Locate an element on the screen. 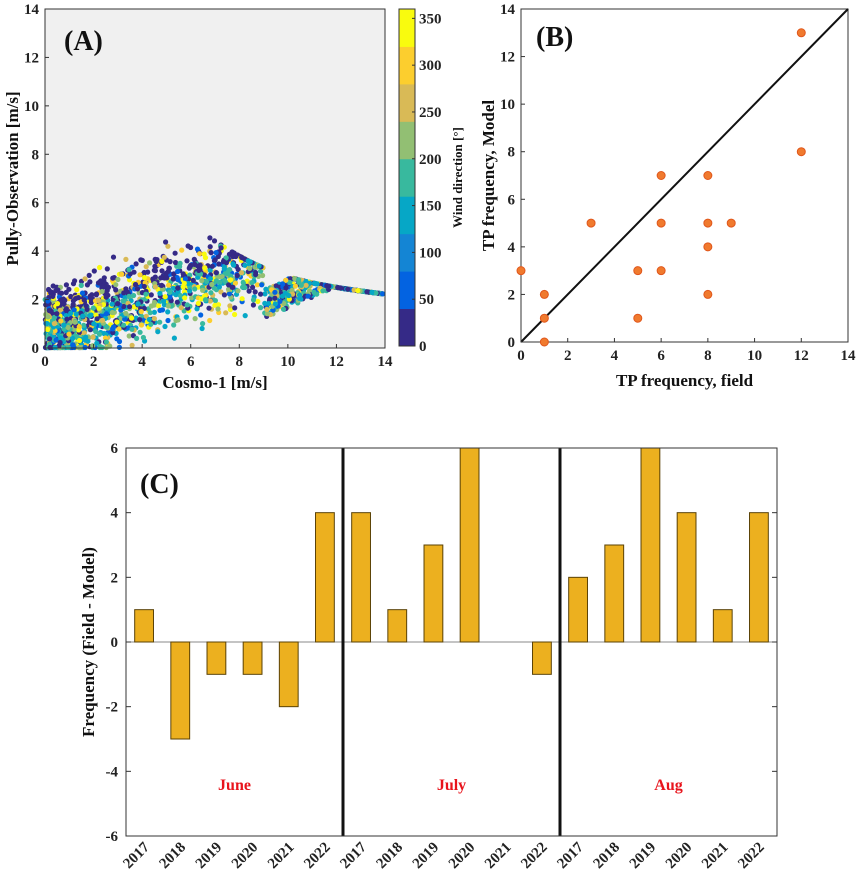 The image size is (858, 887). y-tick-label: 14 is located at coordinates (32, 10).